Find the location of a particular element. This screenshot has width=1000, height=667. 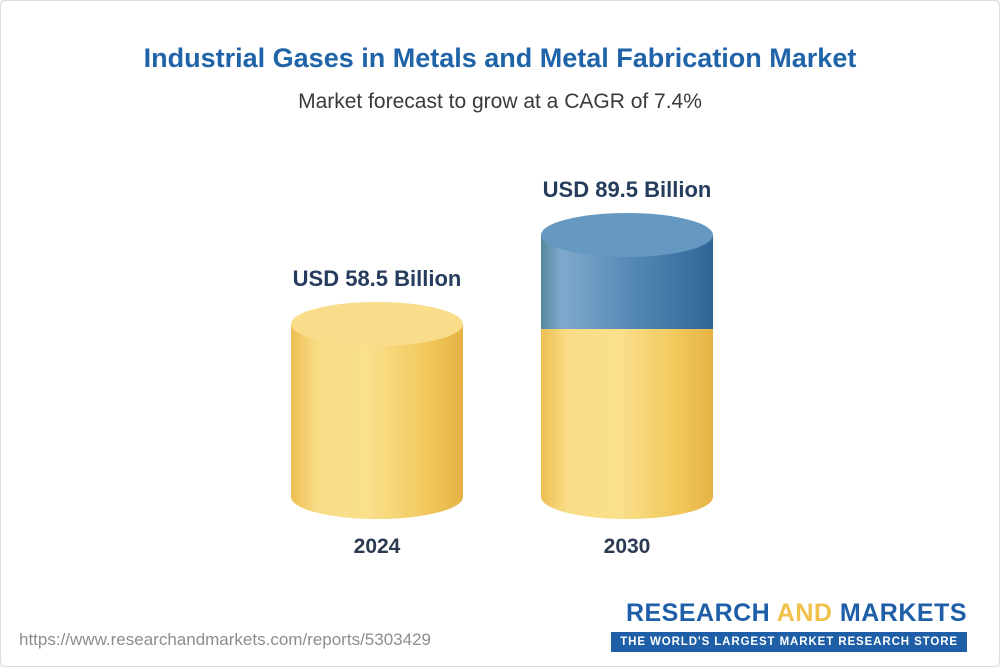

year-label-2024: 2024 is located at coordinates (377, 546).